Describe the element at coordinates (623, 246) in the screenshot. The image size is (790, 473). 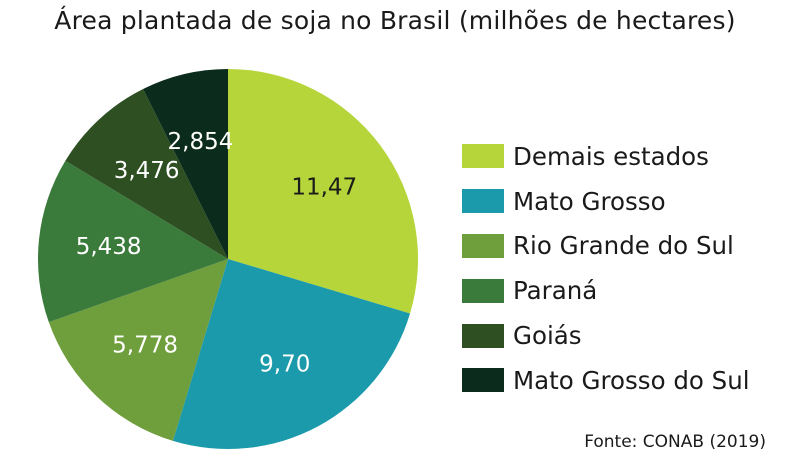
I see `legend-label: Rio Grande do Sul` at that location.